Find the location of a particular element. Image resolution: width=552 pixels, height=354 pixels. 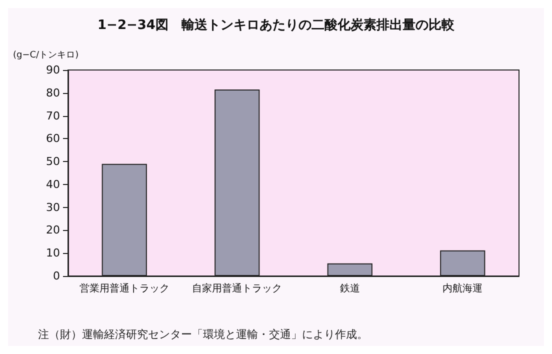

chart-title: 1−2−34図 輸送トンキロあたりの二酸化炭素排出量の比較 is located at coordinates (277, 25).